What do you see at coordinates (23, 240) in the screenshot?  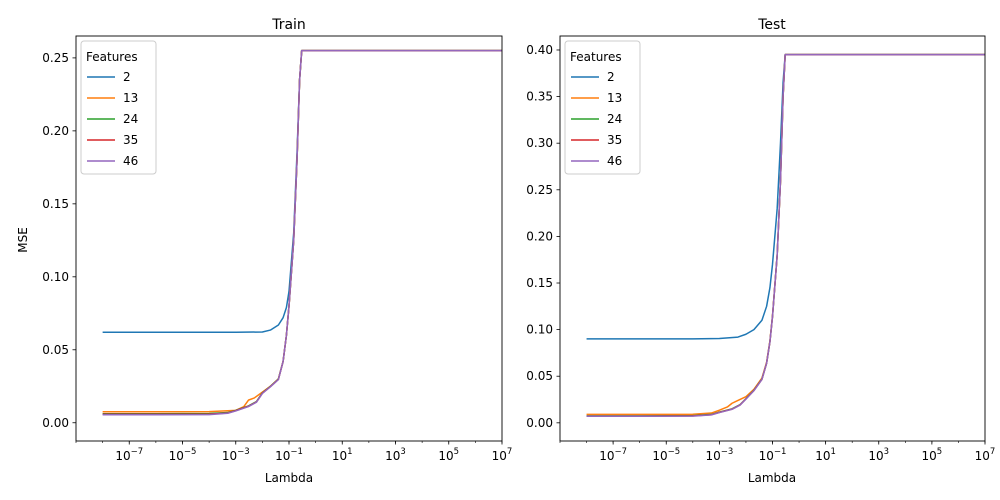 I see `y-axis-label: MSE` at bounding box center [23, 240].